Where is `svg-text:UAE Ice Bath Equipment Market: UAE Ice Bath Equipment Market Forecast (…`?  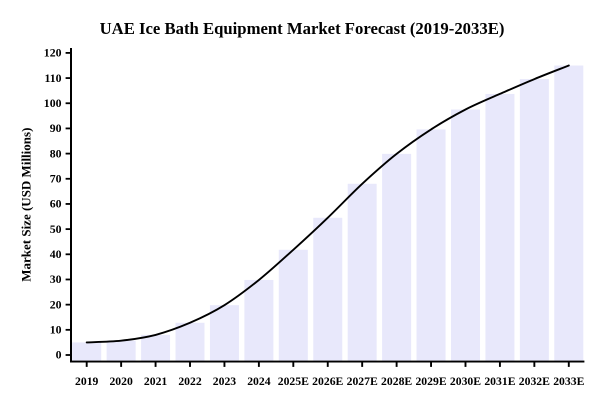 svg-text:UAE Ice Bath Equipment Market: UAE Ice Bath Equipment Market Forecast (… is located at coordinates (302, 28).